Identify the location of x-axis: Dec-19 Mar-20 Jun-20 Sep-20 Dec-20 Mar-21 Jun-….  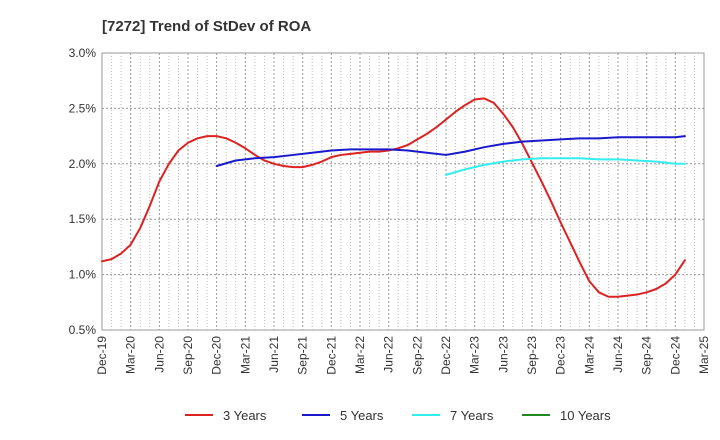
(403, 355).